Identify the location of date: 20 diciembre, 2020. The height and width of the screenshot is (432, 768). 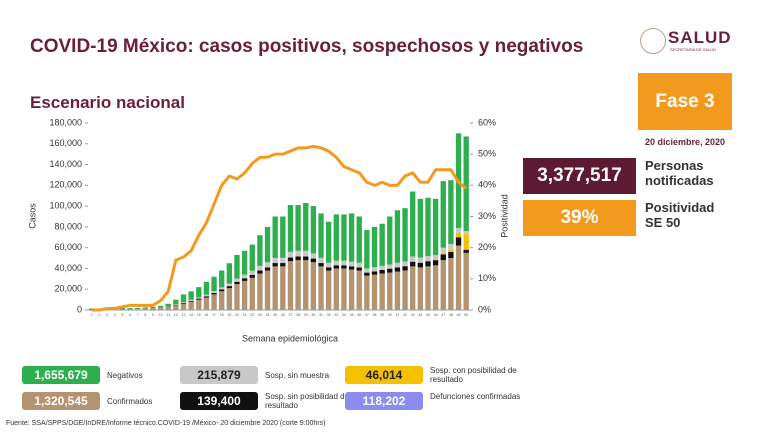
(685, 142).